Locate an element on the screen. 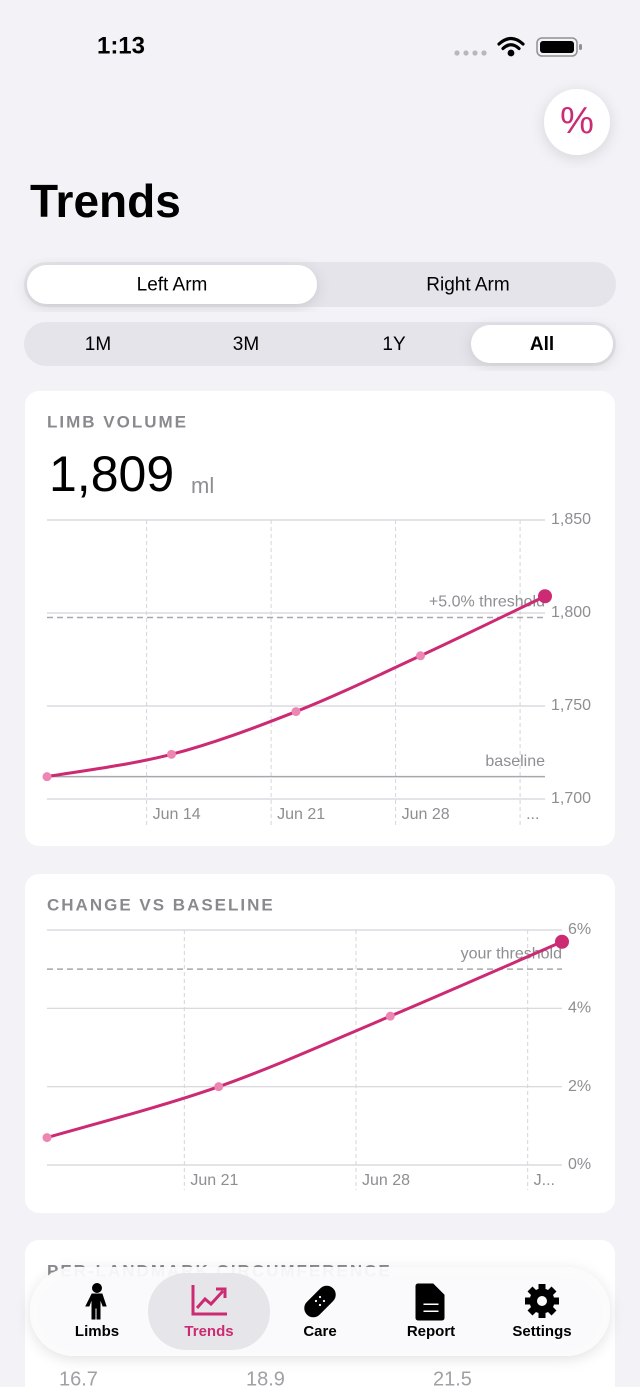 This screenshot has height=1387, width=640. y-tick-label: 1,850 is located at coordinates (571, 519).